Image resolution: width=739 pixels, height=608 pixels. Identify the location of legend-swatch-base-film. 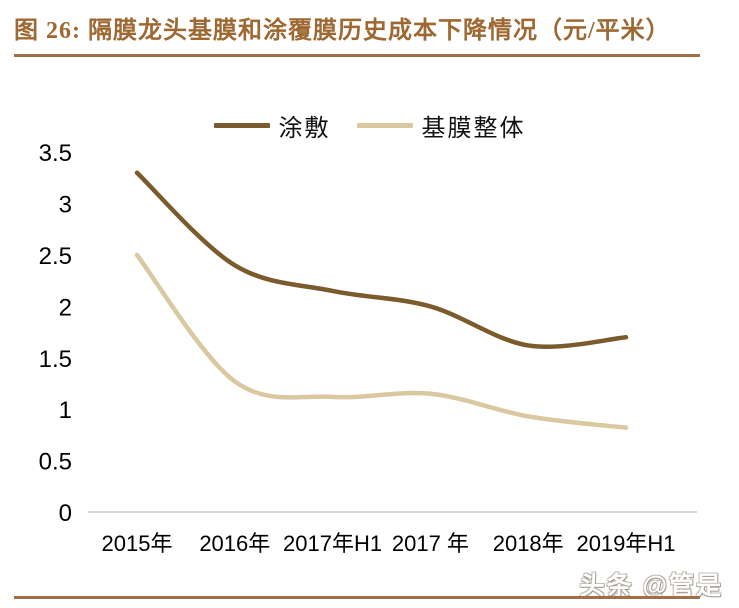
(384, 125).